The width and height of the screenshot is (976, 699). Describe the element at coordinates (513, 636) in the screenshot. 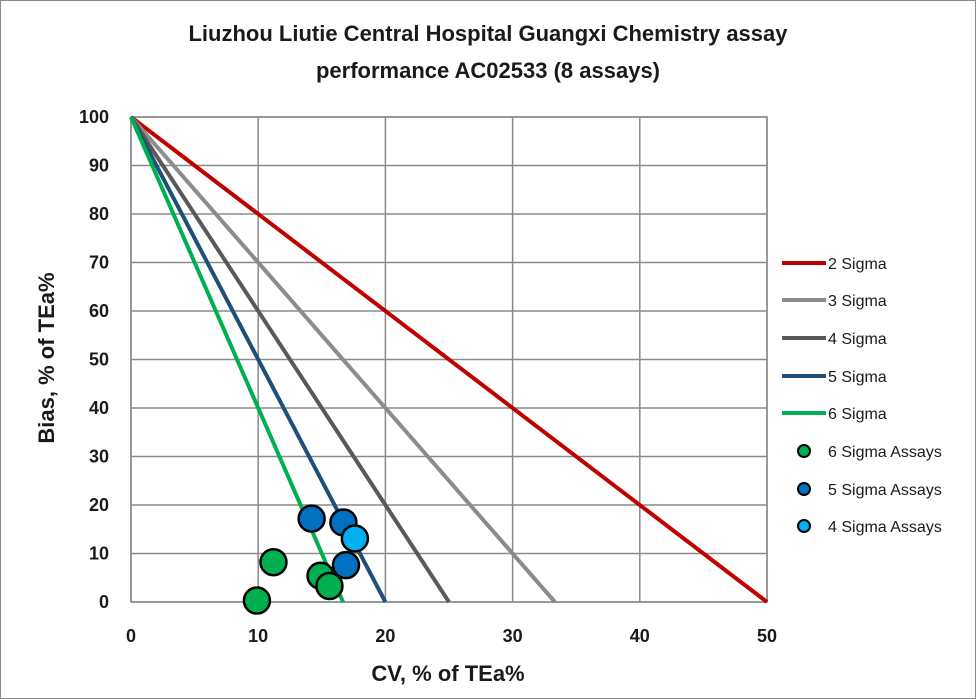

I see `x-tick-label: 30` at that location.